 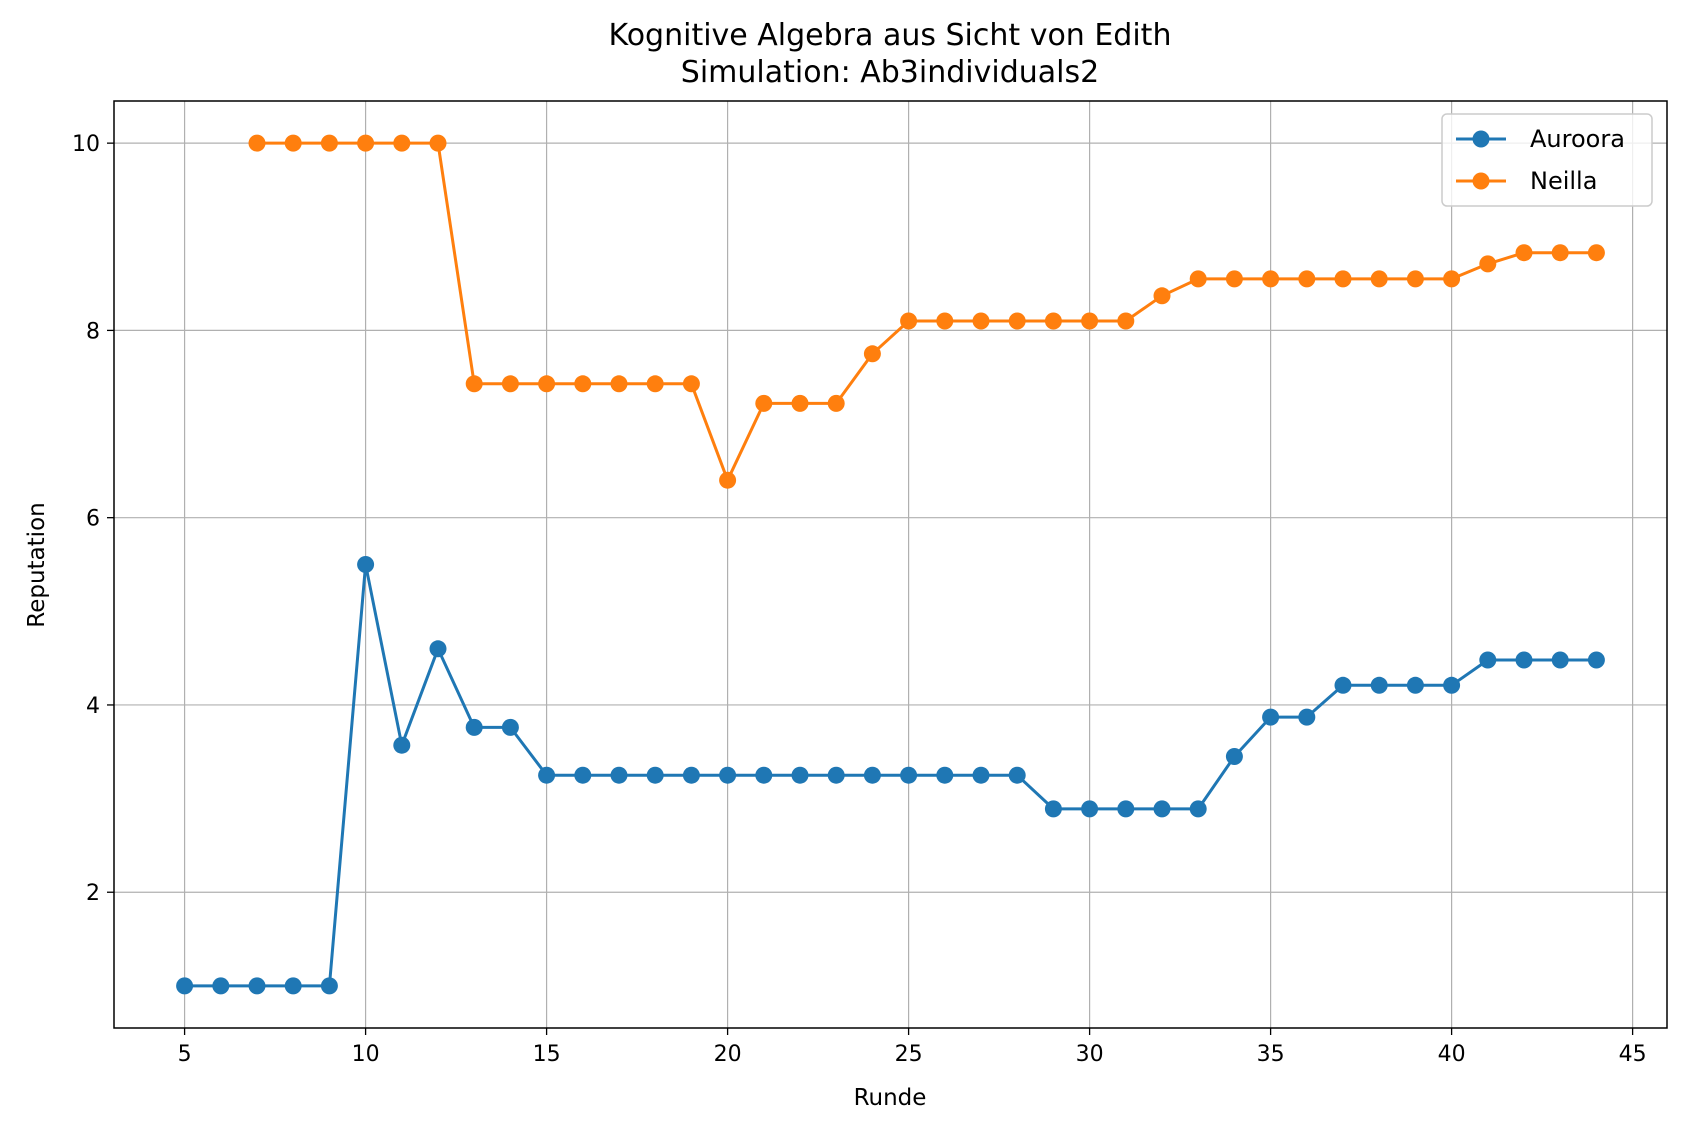 I want to click on legend-marker-neilla, so click(x=1481, y=181).